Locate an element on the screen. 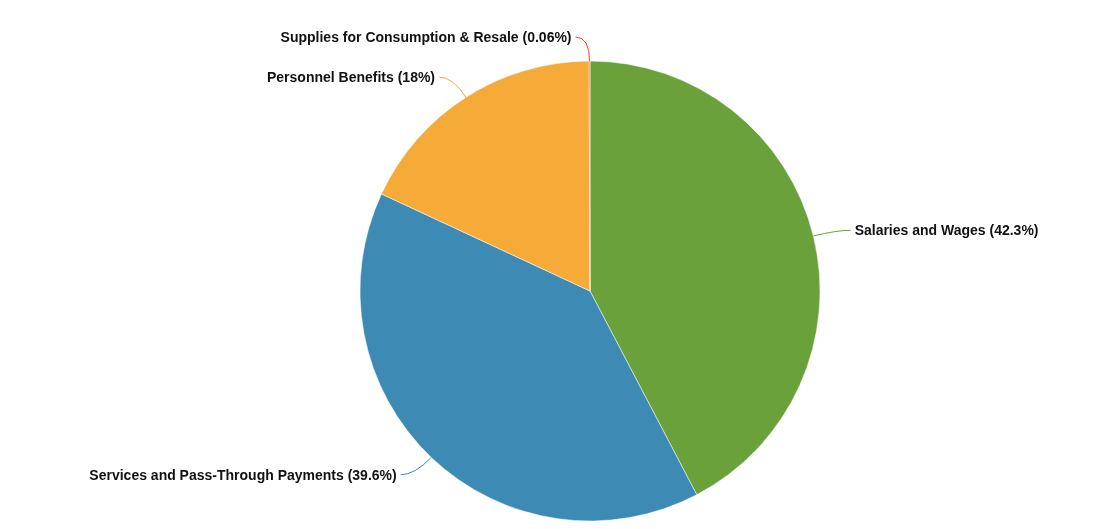 The height and width of the screenshot is (529, 1112). slice-label: Services and Pass-Through Payments (39.6%) is located at coordinates (243, 474).